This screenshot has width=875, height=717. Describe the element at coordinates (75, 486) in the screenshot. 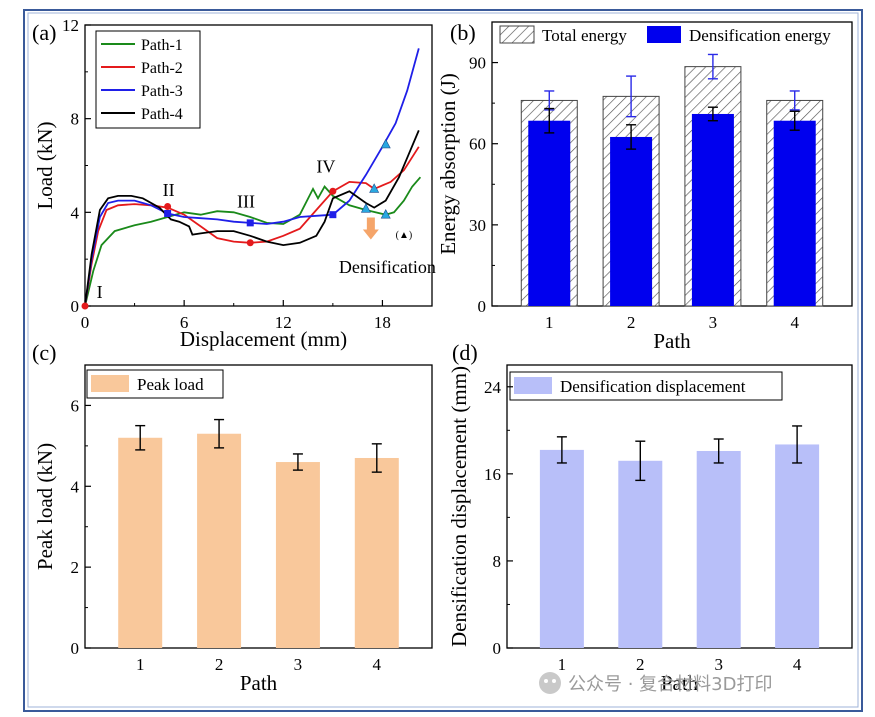

I see `y-tick-label: 4` at that location.